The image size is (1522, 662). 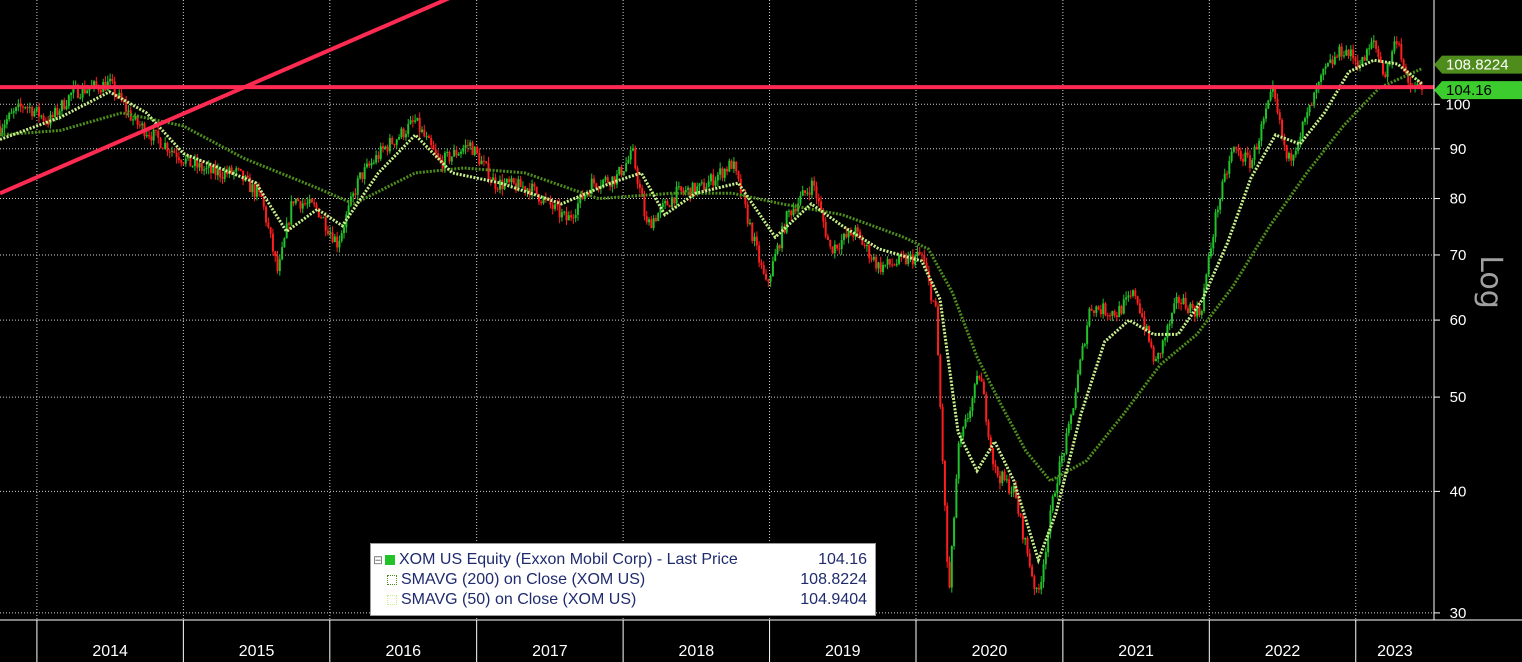 I want to click on x-tick-label: 2014, so click(x=110, y=651).